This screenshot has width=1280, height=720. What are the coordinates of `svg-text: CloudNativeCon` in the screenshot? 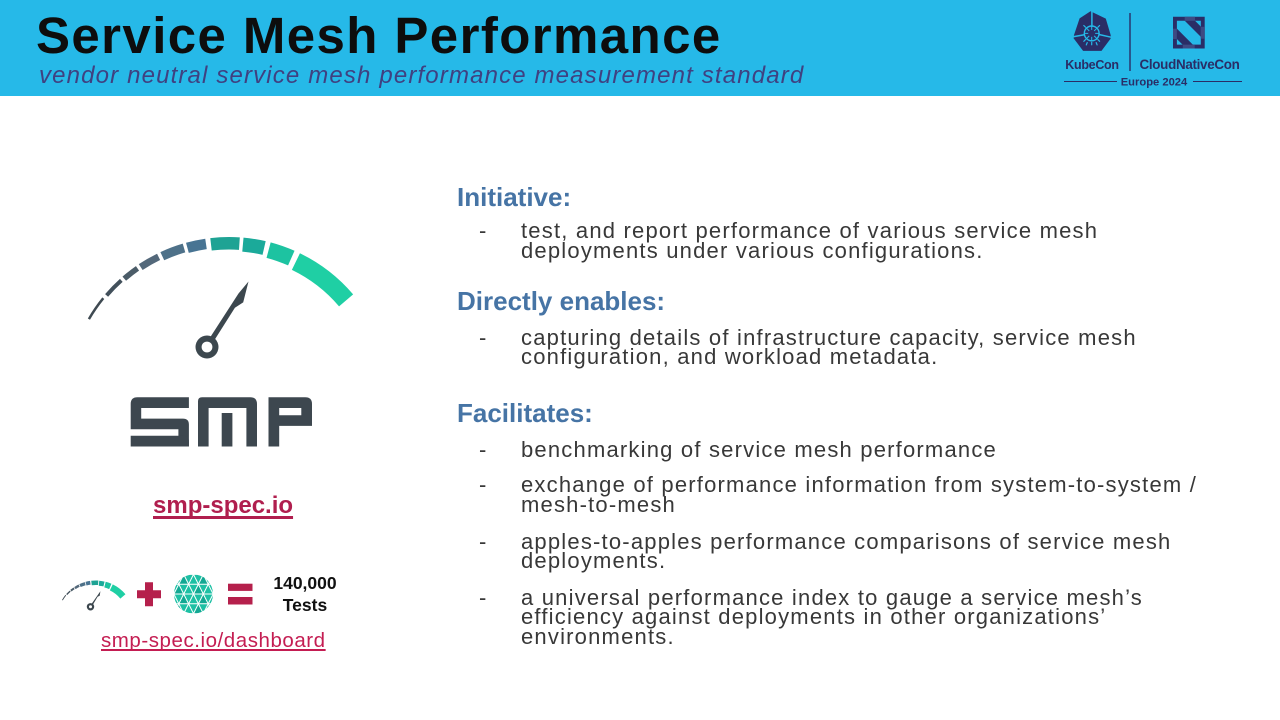 It's located at (1190, 64).